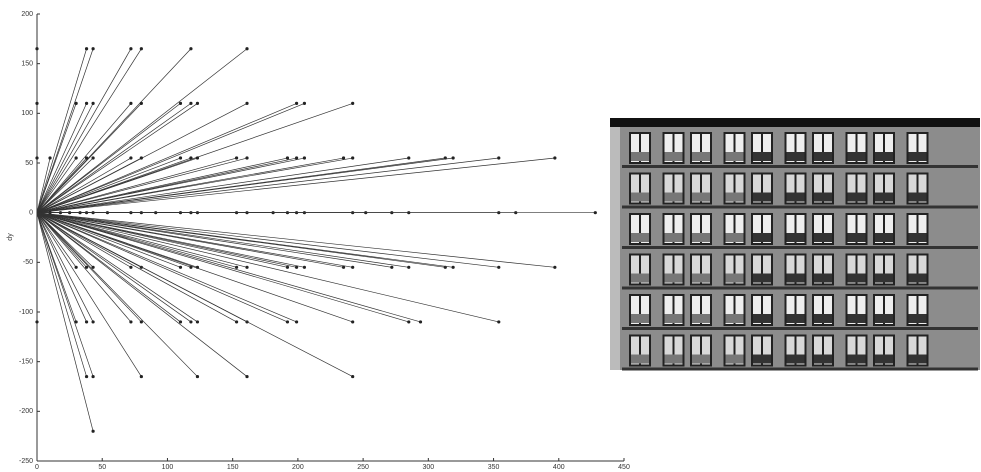 This screenshot has width=981, height=472. What do you see at coordinates (559, 467) in the screenshot?
I see `x-tick-label: 400` at bounding box center [559, 467].